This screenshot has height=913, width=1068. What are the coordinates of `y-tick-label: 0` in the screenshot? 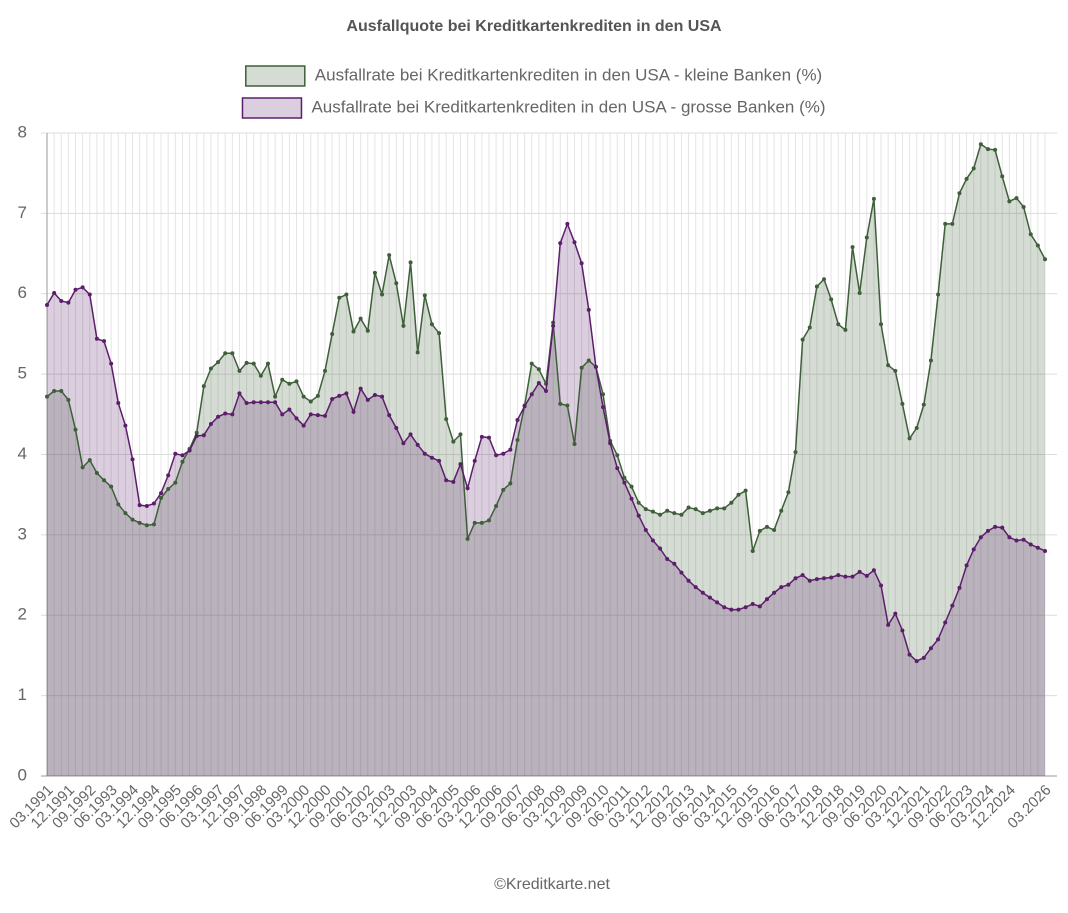 It's located at (22, 774).